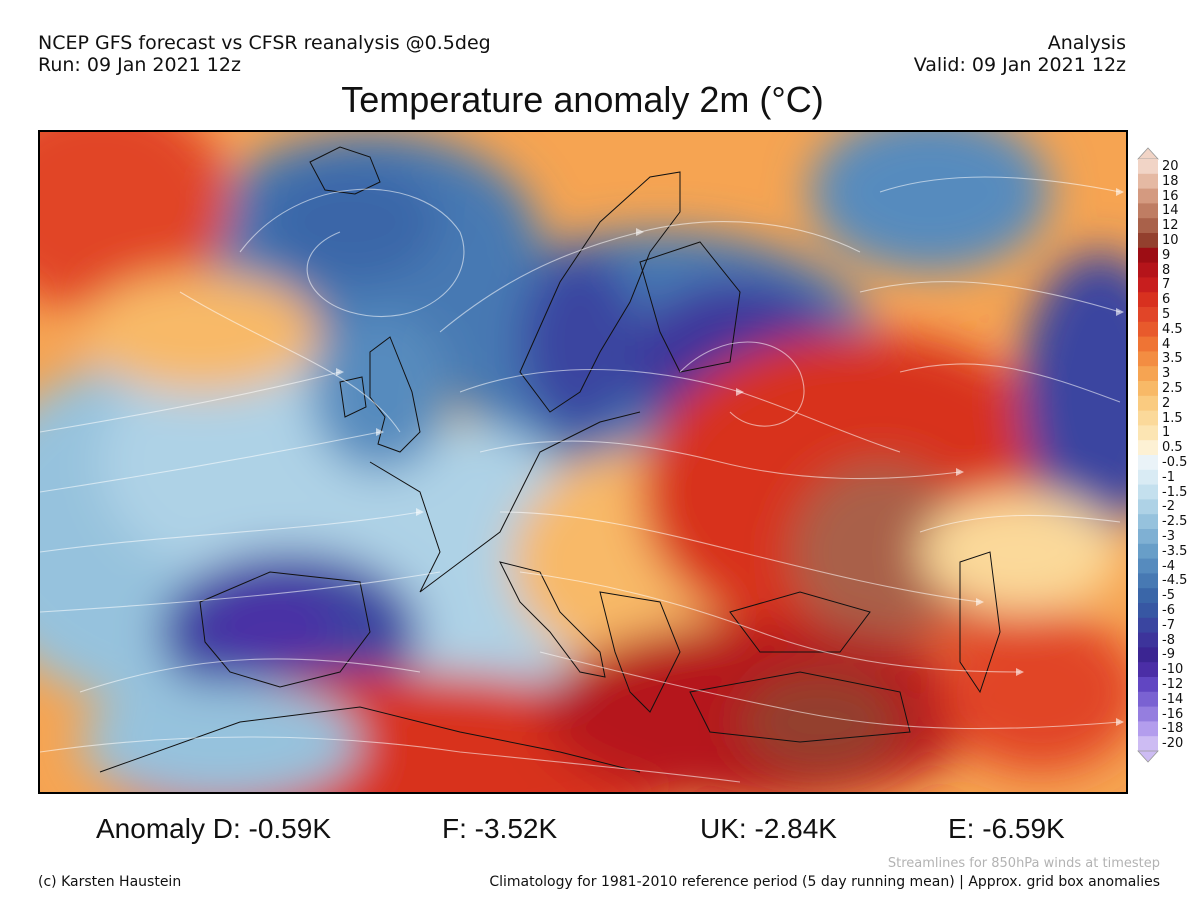 The height and width of the screenshot is (912, 1200). What do you see at coordinates (1168, 566) in the screenshot?
I see `colorbar-tick-label: -4` at bounding box center [1168, 566].